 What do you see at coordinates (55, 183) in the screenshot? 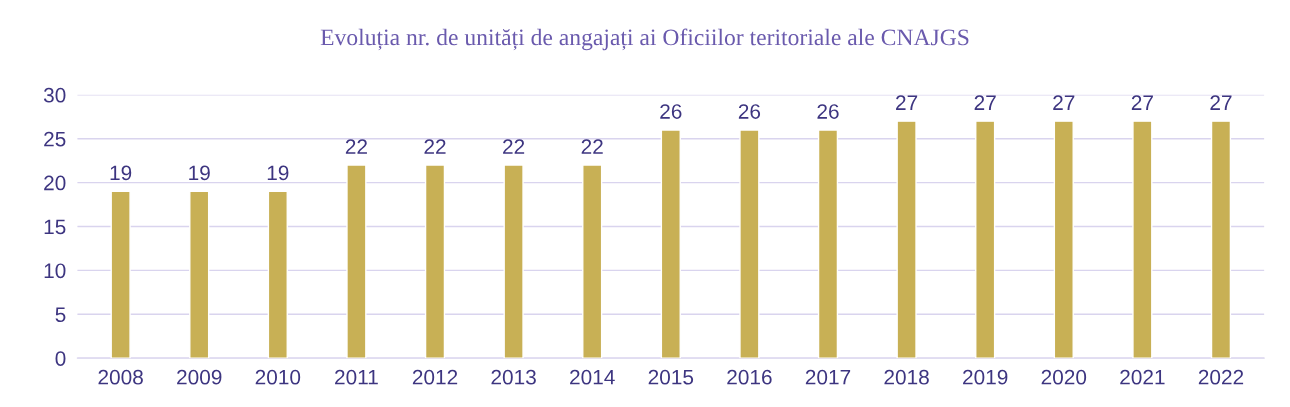
I see `y-tick-label: 20` at bounding box center [55, 183].